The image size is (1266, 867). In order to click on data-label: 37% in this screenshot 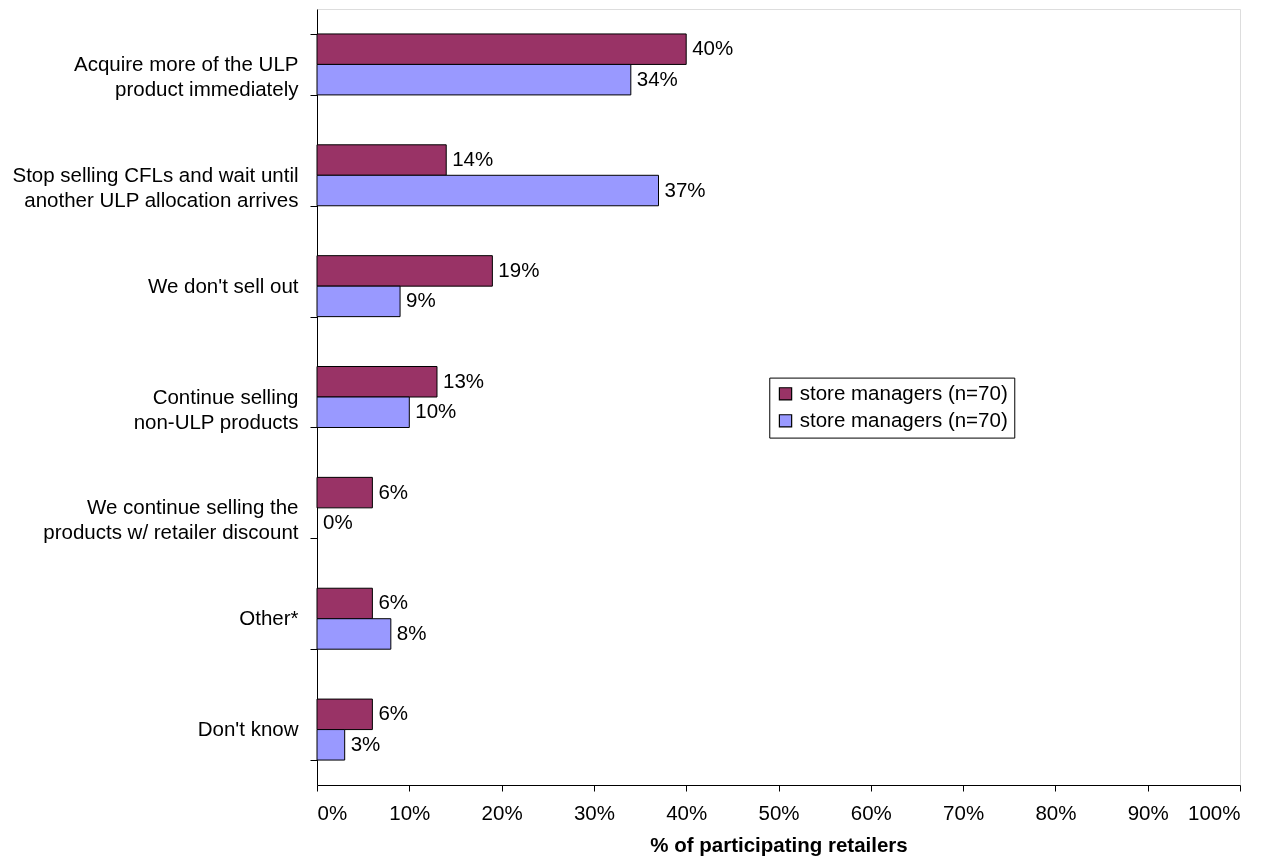, I will do `click(685, 189)`.